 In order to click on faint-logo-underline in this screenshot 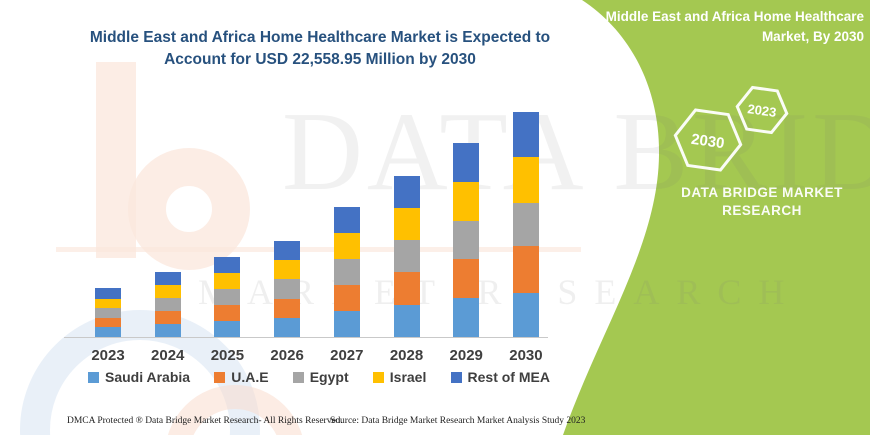, I will do `click(318, 249)`.